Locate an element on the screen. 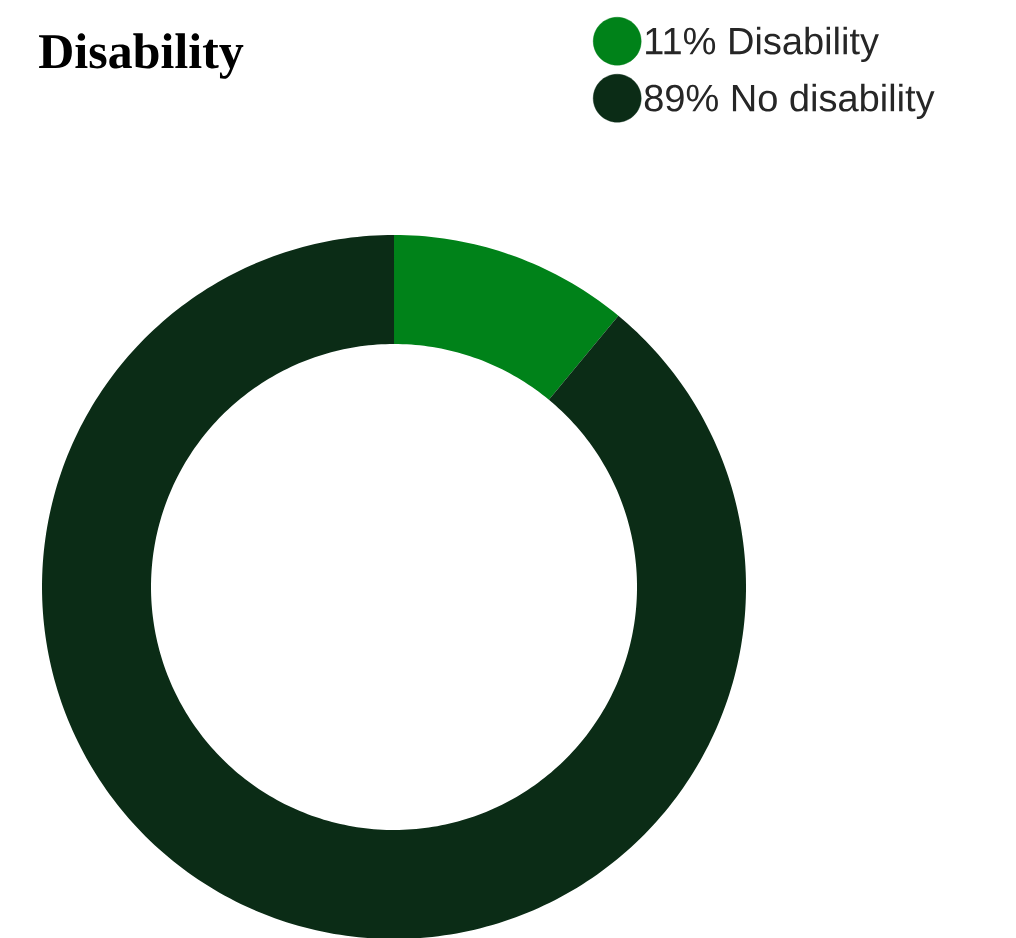 The image size is (1016, 938). legend-label: Disability is located at coordinates (804, 44).